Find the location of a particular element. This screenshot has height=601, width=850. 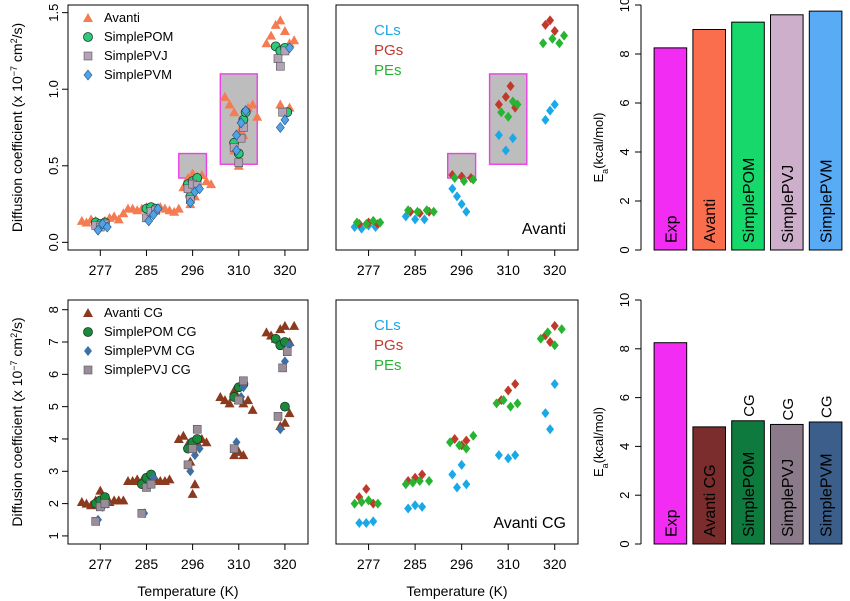

y-tick-label: 7 is located at coordinates (53, 341).